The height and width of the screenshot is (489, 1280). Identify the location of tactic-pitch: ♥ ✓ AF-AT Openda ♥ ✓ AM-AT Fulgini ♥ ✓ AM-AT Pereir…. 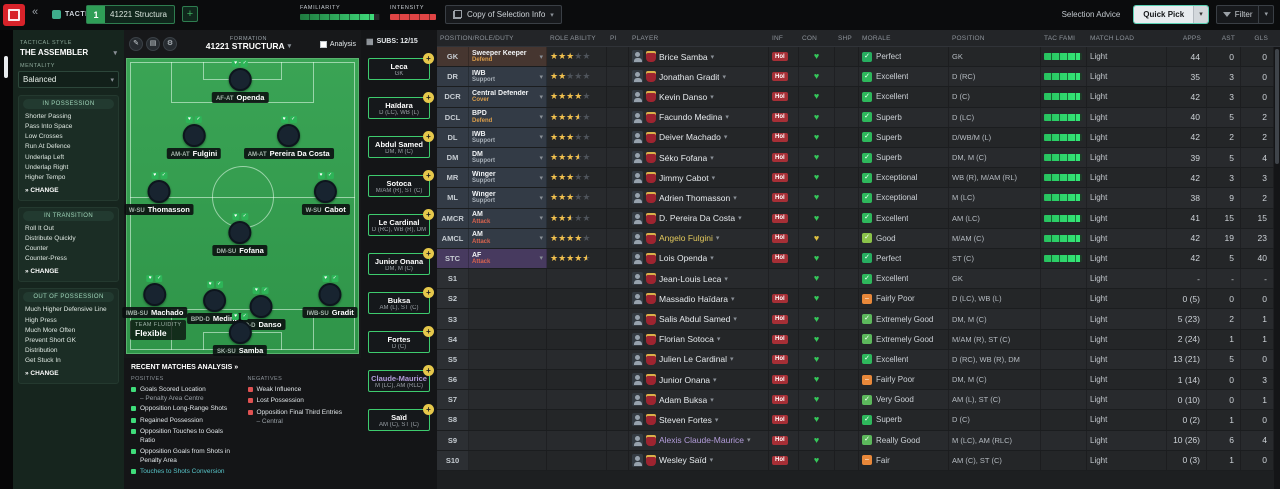
(240, 207).